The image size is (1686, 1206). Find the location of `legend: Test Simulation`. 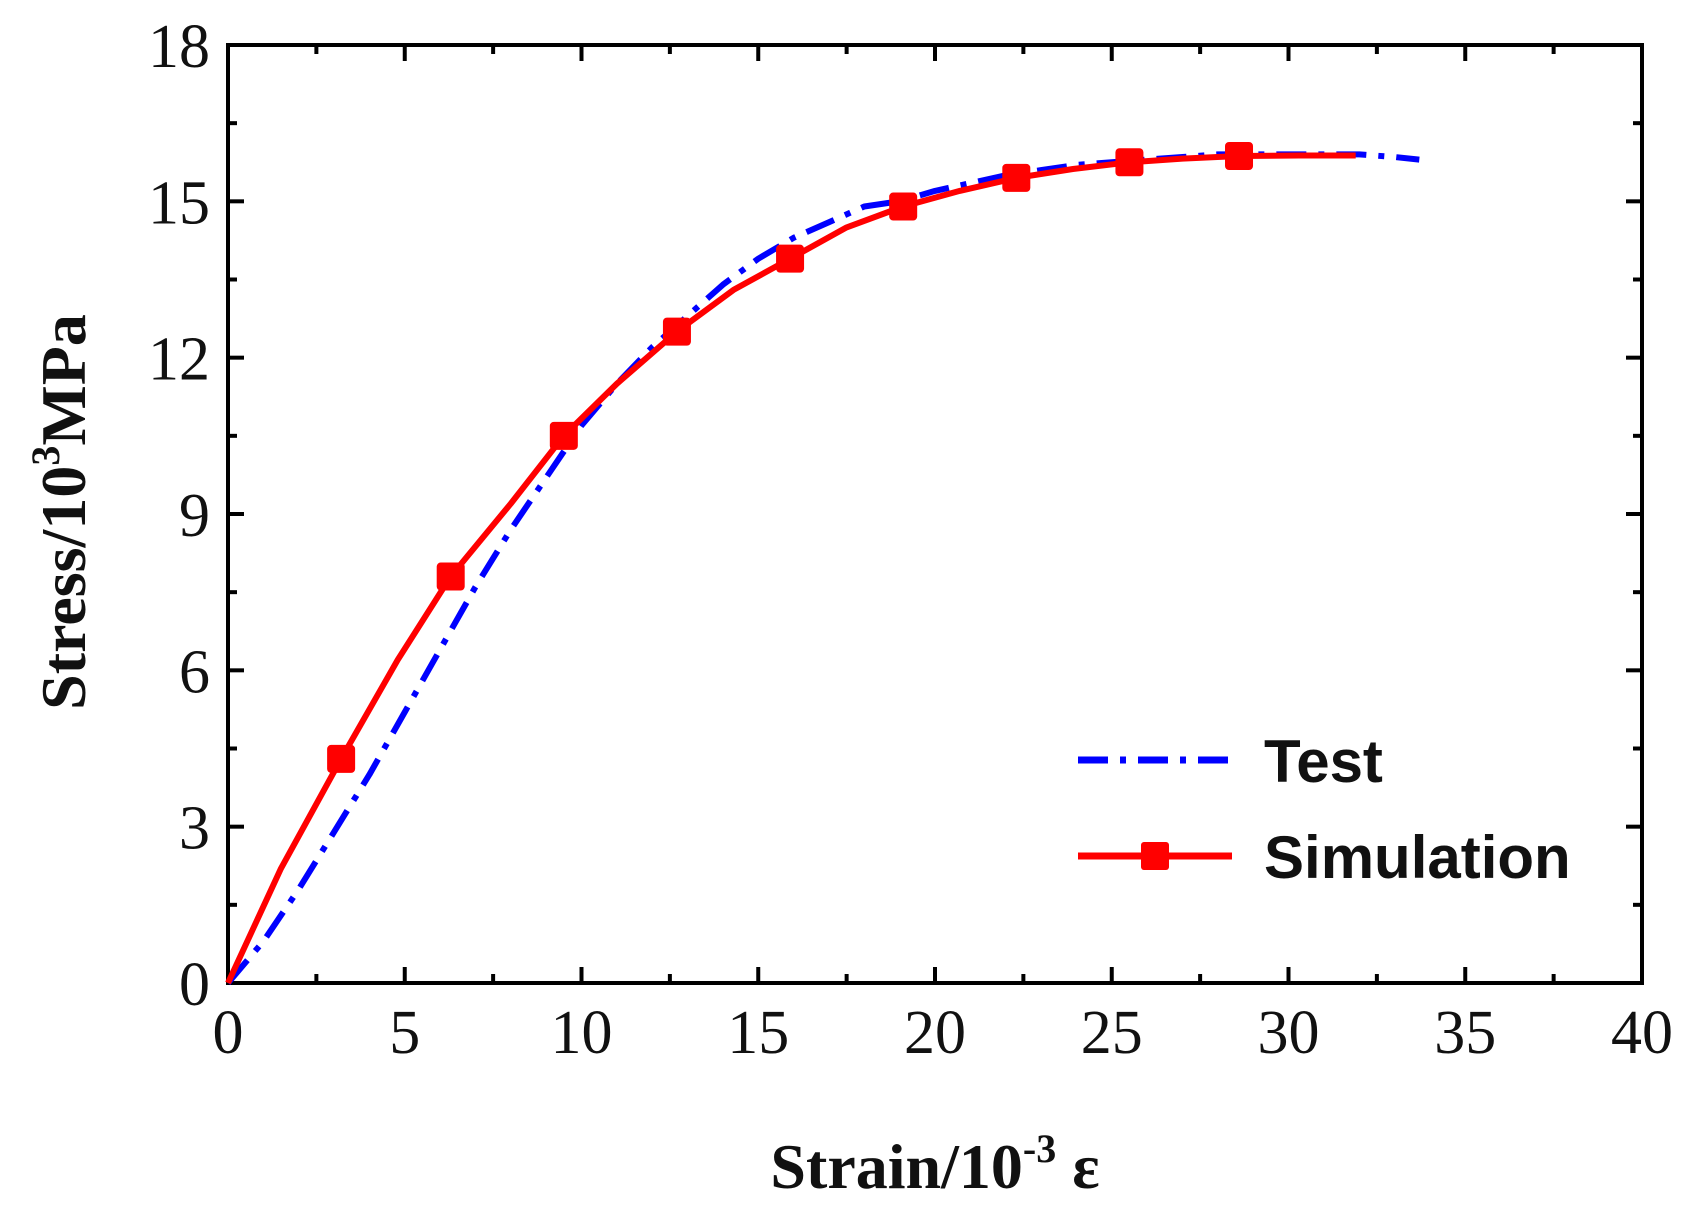

legend: Test Simulation is located at coordinates (1324, 809).